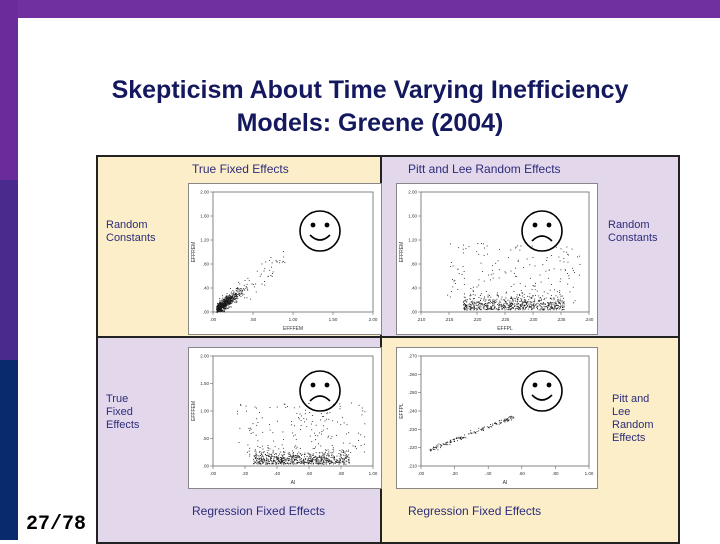 The image size is (720, 544). I want to click on x-tick-label: .60, so click(522, 473).